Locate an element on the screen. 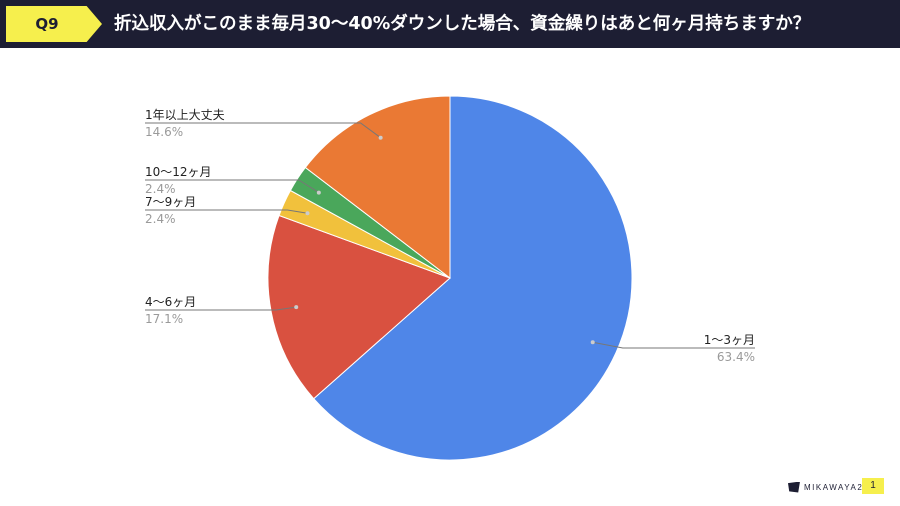 This screenshot has width=900, height=506. brand-logo: MIKAWAYA21 is located at coordinates (828, 487).